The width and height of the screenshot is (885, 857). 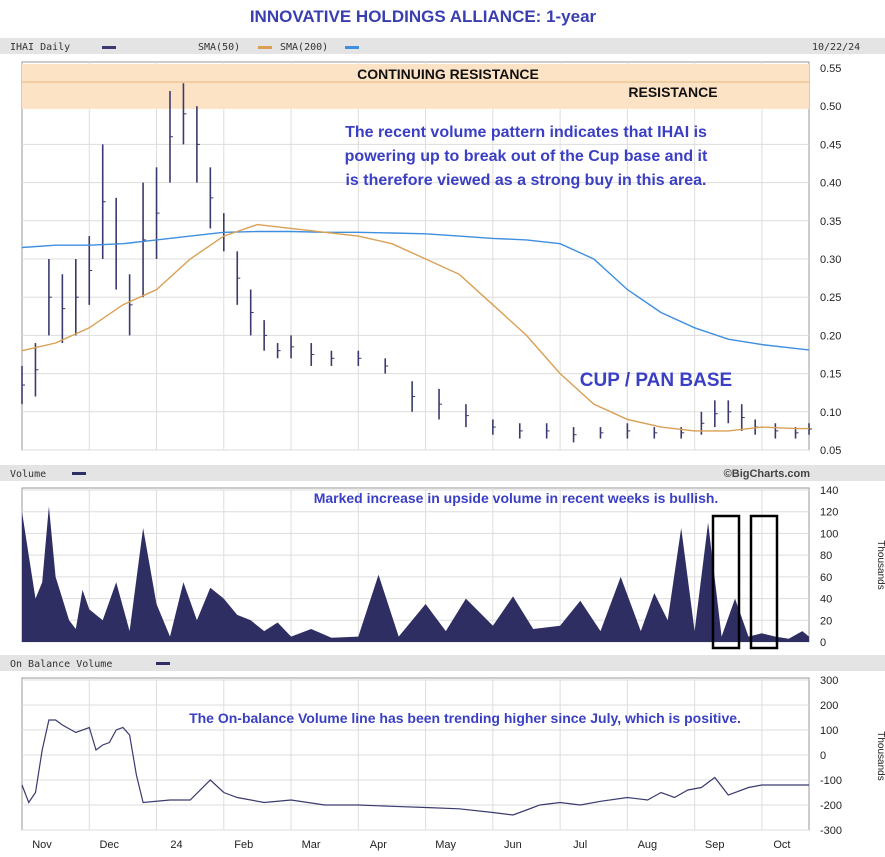 I want to click on obv-y-axis: 300 200 100 0 -100 -200 -300, so click(x=831, y=756).